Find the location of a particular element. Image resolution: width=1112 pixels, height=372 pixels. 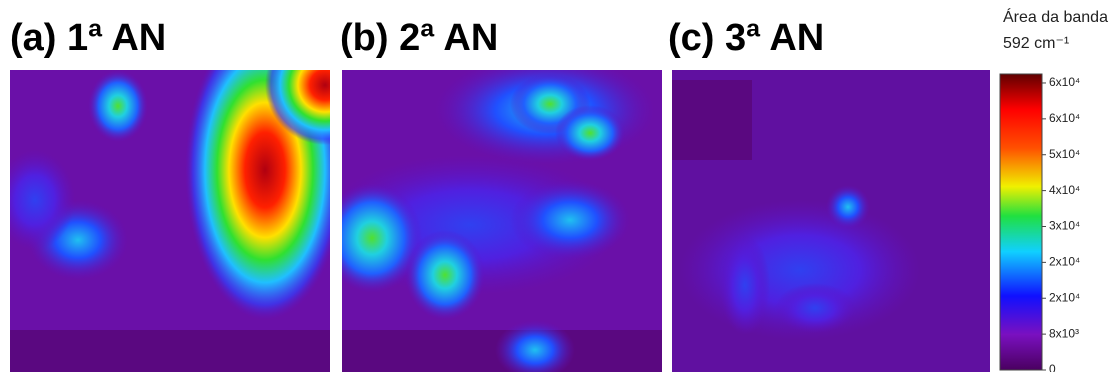

colorbar-title: Área da banda is located at coordinates (1055, 16).